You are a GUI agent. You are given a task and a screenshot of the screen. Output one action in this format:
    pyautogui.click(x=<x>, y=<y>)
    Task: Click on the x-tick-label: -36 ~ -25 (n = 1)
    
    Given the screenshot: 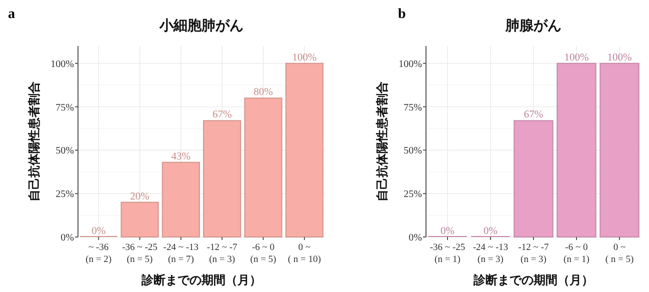 What is the action you would take?
    pyautogui.click(x=448, y=254)
    